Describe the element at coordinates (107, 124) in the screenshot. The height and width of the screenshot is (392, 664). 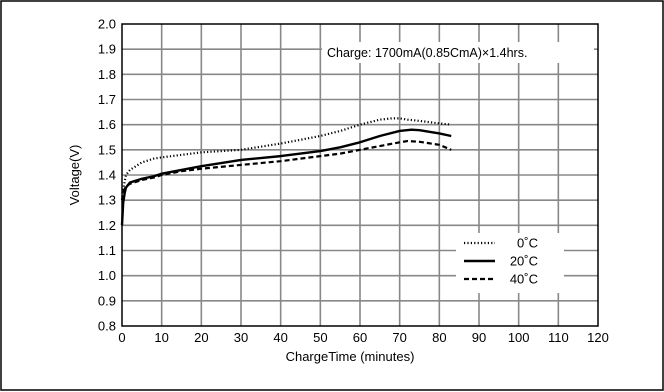
I see `y-tick-label: 1.6` at that location.